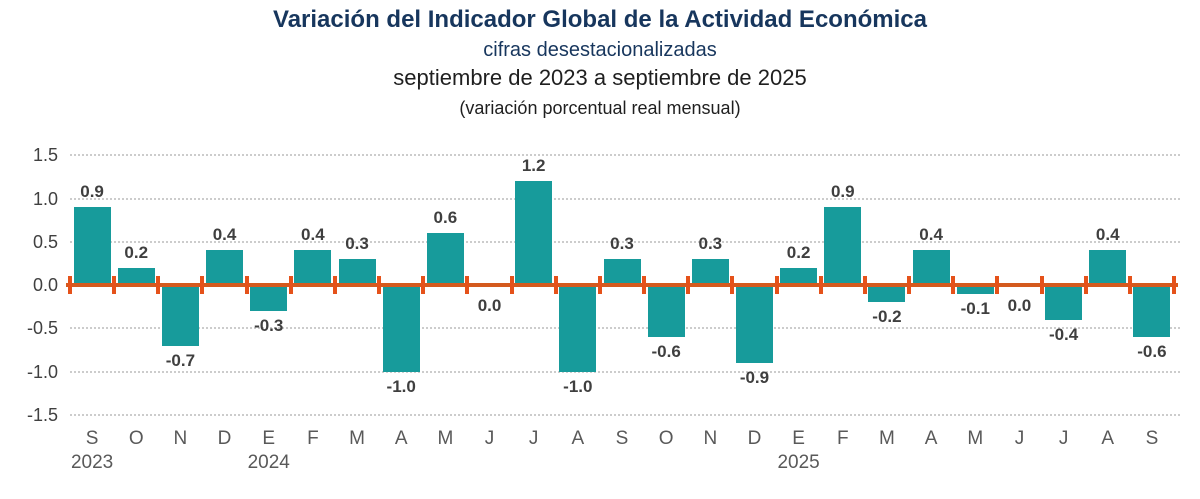 The height and width of the screenshot is (499, 1200). What do you see at coordinates (1063, 334) in the screenshot?
I see `bar-value-label: -0.4` at bounding box center [1063, 334].